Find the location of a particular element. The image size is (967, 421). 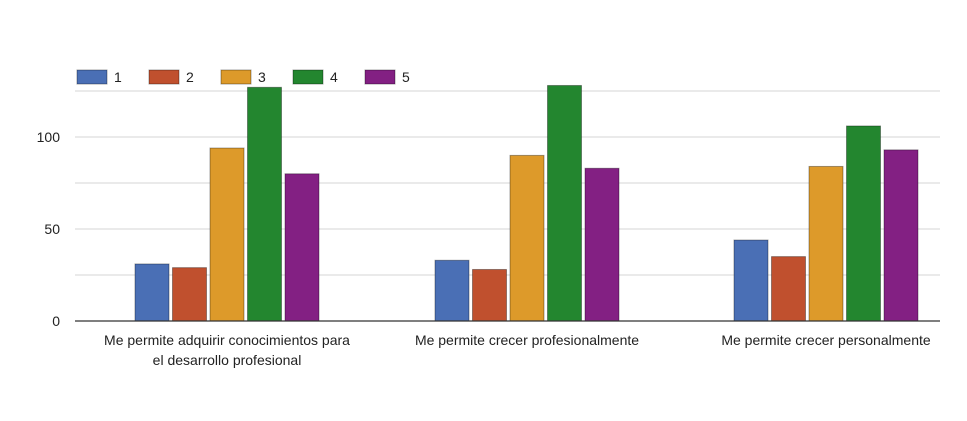

legend: 1 2 3 4 5 is located at coordinates (243, 77).